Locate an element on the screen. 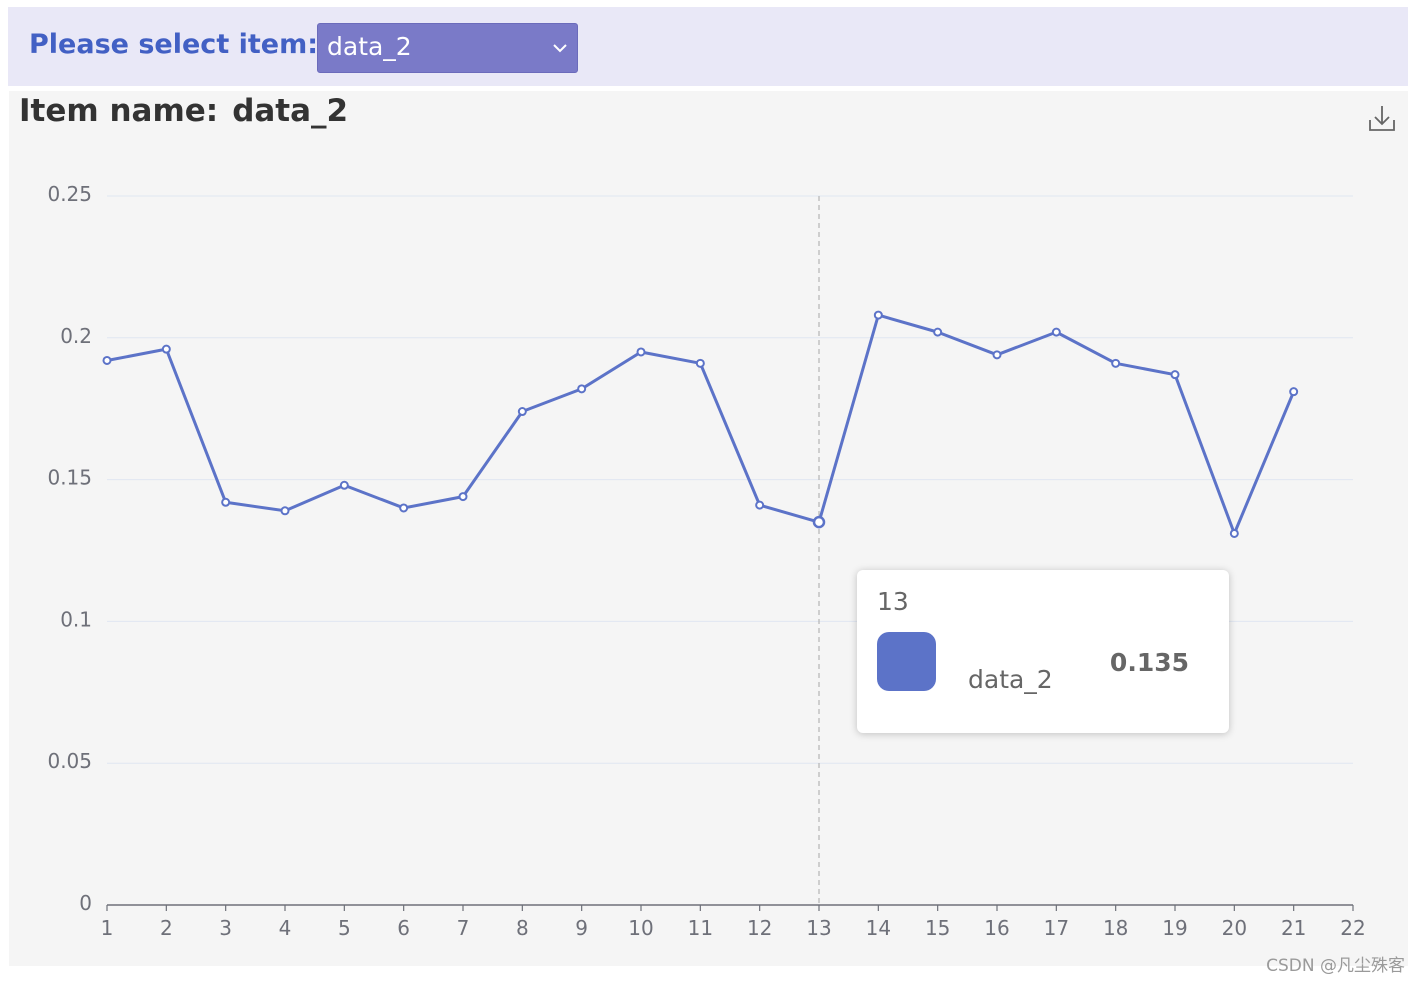 The height and width of the screenshot is (981, 1421). chart-title: Item name: data_2 is located at coordinates (183, 111).